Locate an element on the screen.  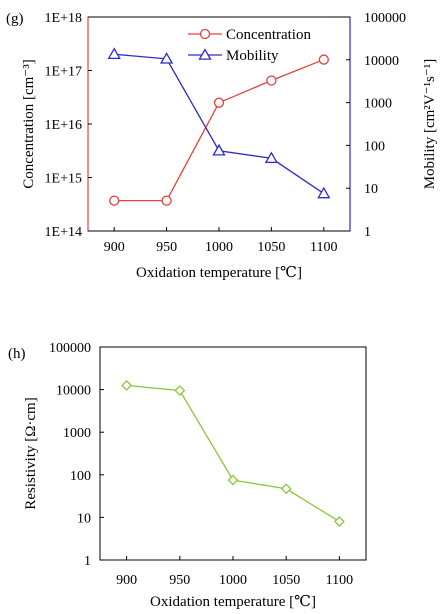
y-left-tick-label-g: 1E+16 is located at coordinates (63, 125).